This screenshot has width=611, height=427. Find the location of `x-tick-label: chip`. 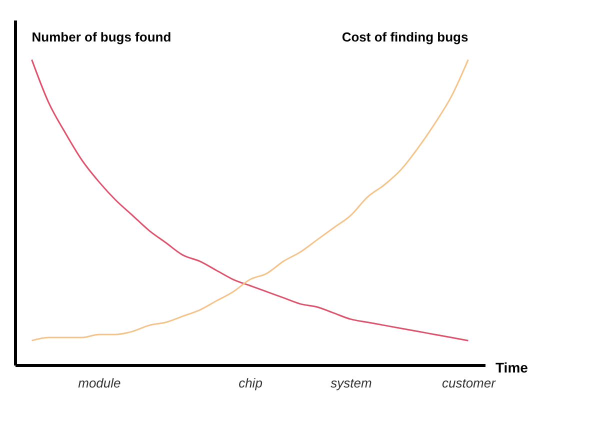

x-tick-label: chip is located at coordinates (250, 383).